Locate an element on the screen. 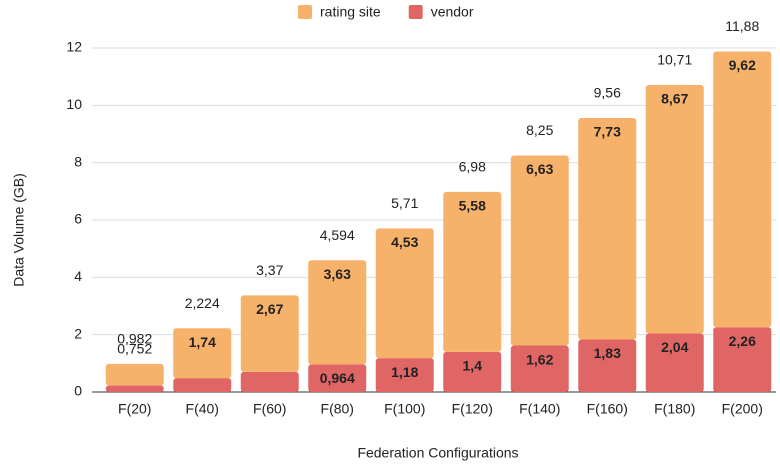 The width and height of the screenshot is (780, 466). x-axis-label: Federation Configurations is located at coordinates (437, 453).